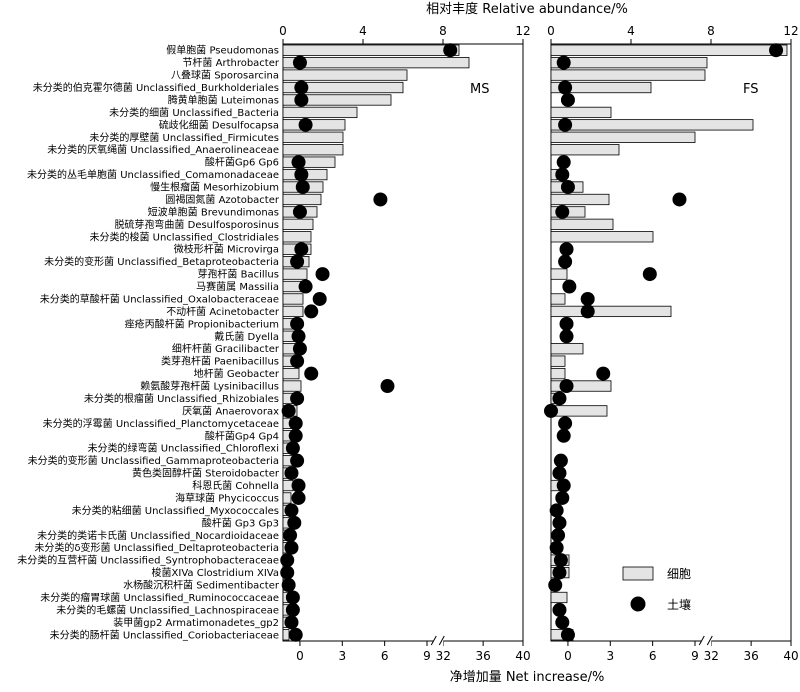 The height and width of the screenshot is (692, 800). What do you see at coordinates (297, 460) in the screenshot?
I see `dot-ms-unclassified-gammaproteobacteria` at bounding box center [297, 460].